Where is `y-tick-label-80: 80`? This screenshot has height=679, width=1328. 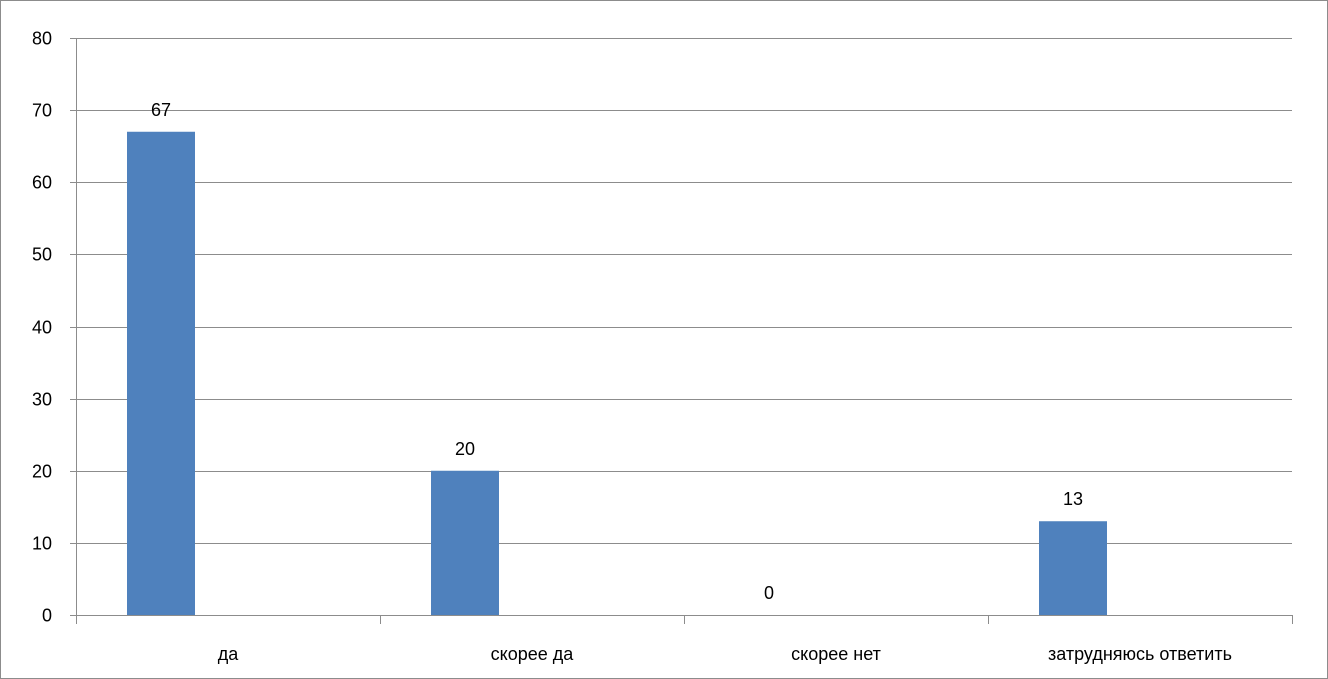 y-tick-label-80: 80 is located at coordinates (42, 39).